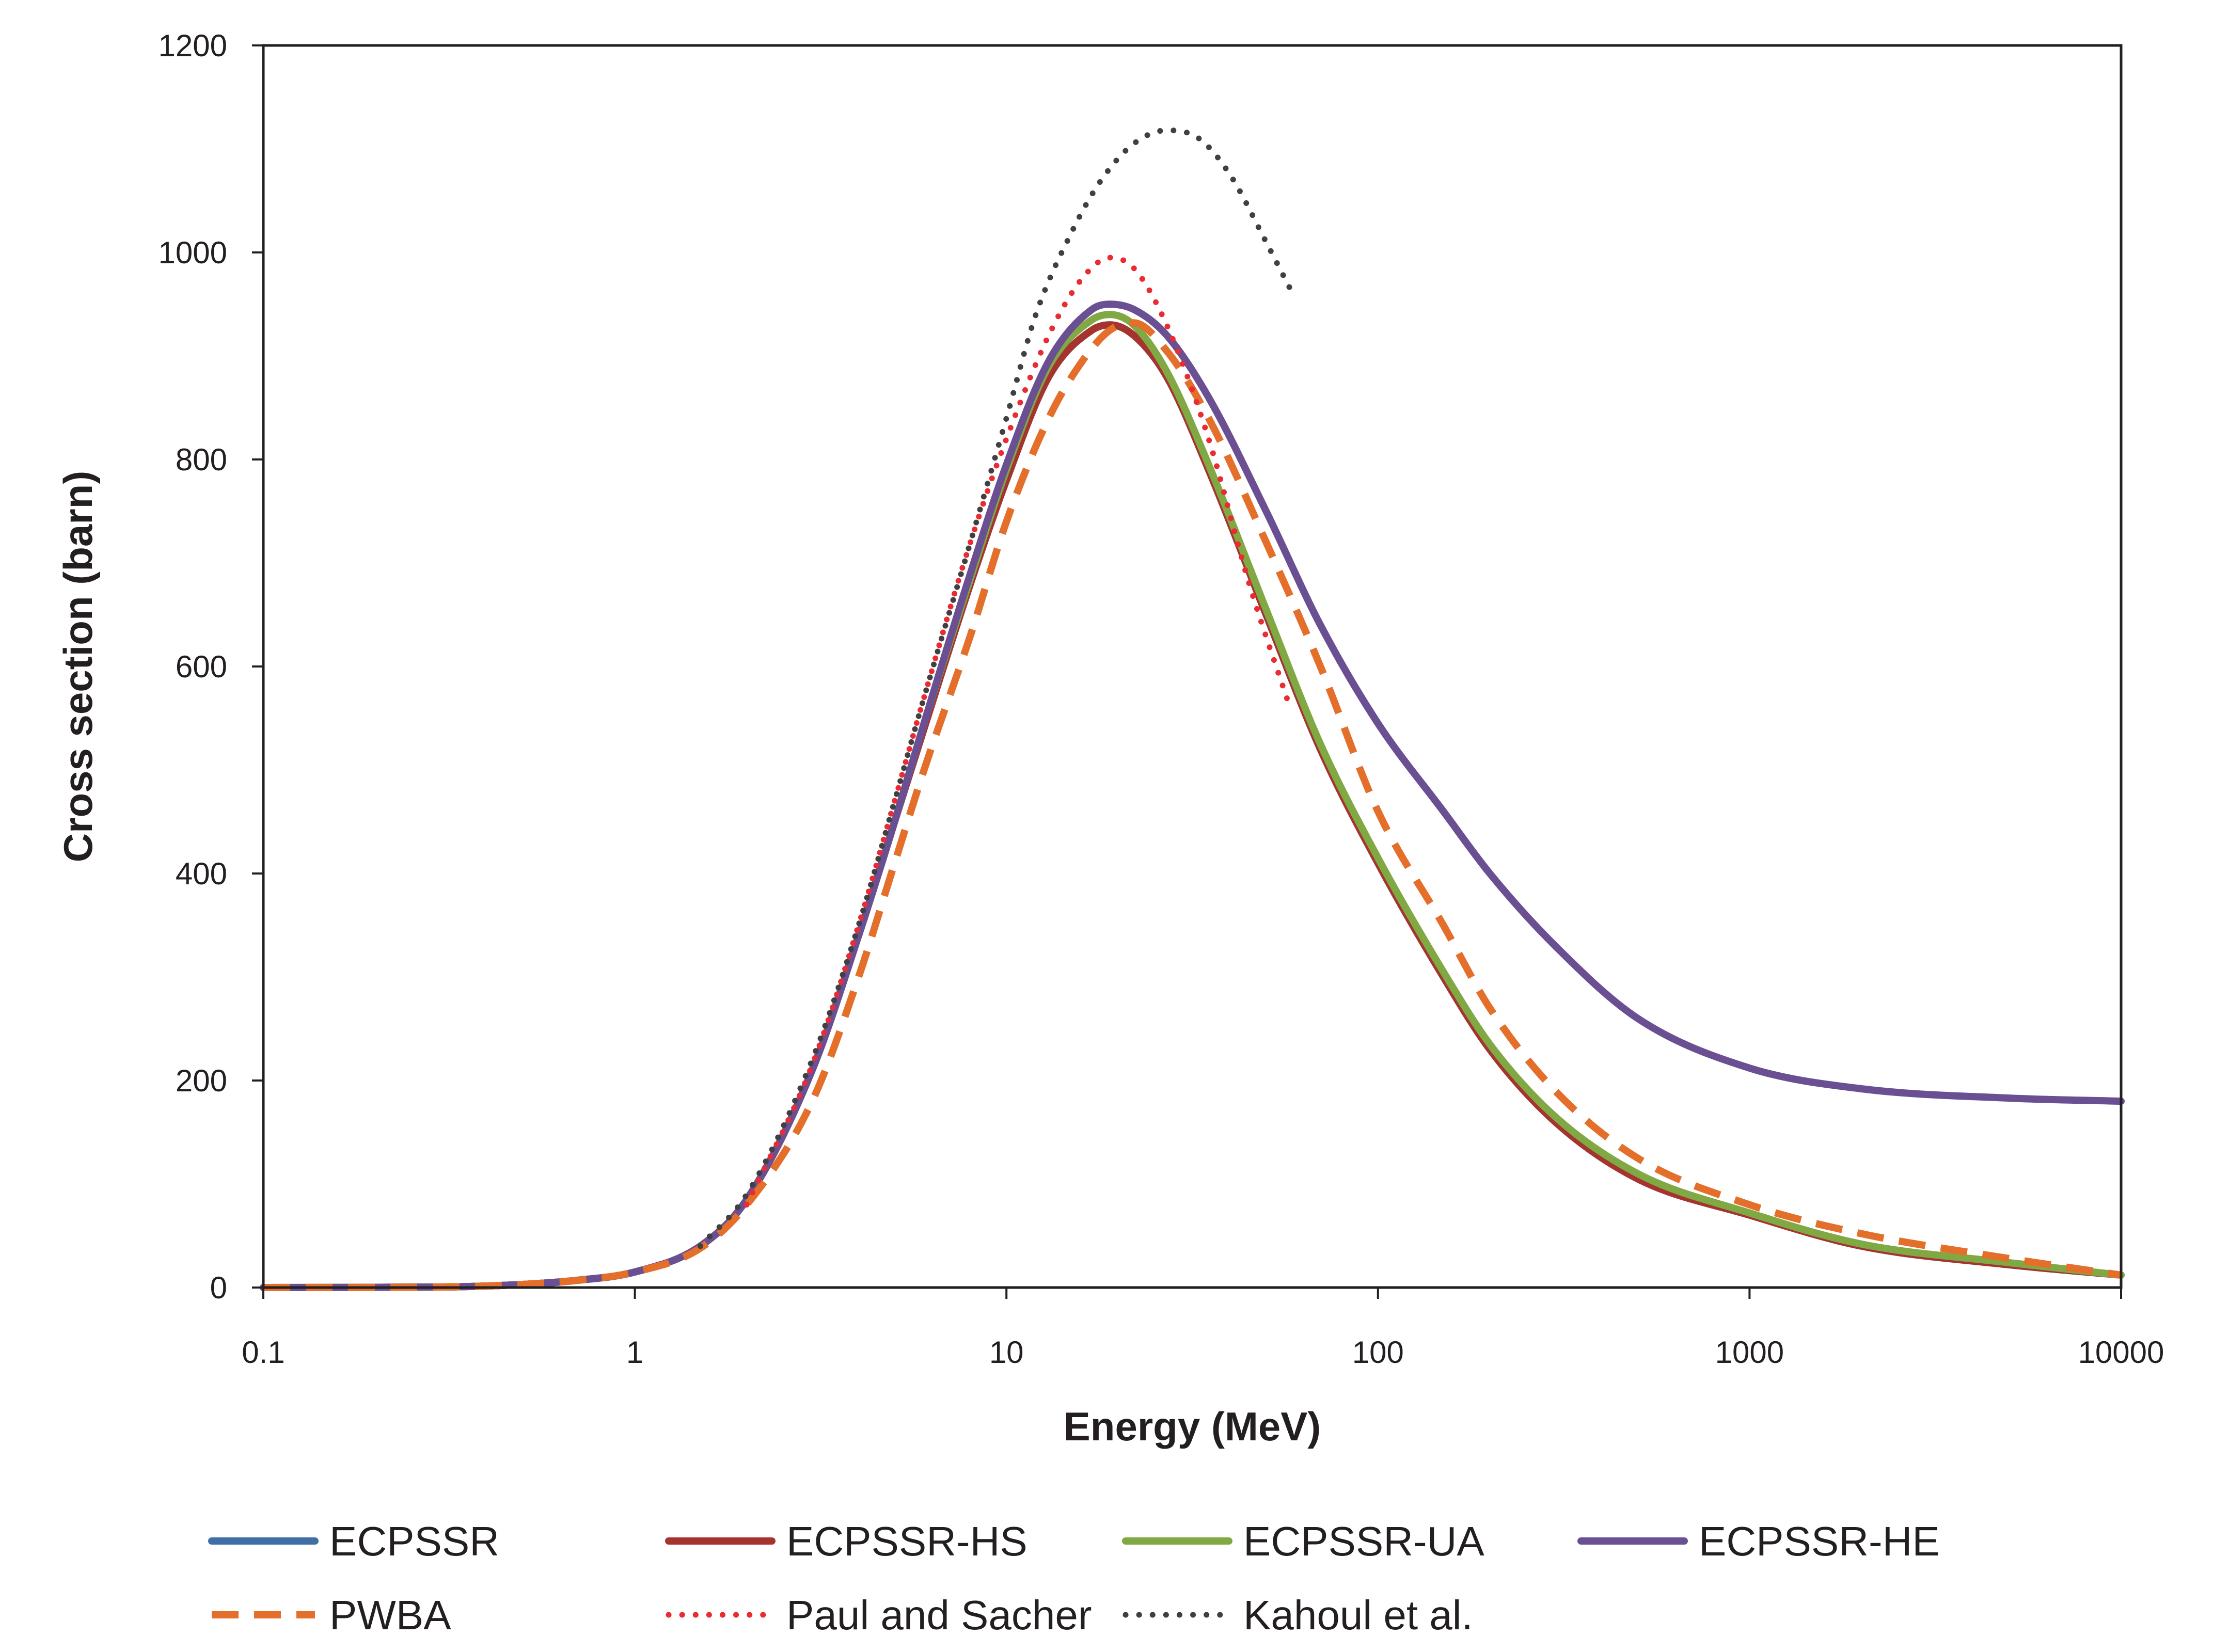 This screenshot has height=1652, width=2229. I want to click on legend-label: PWBA, so click(390, 1615).